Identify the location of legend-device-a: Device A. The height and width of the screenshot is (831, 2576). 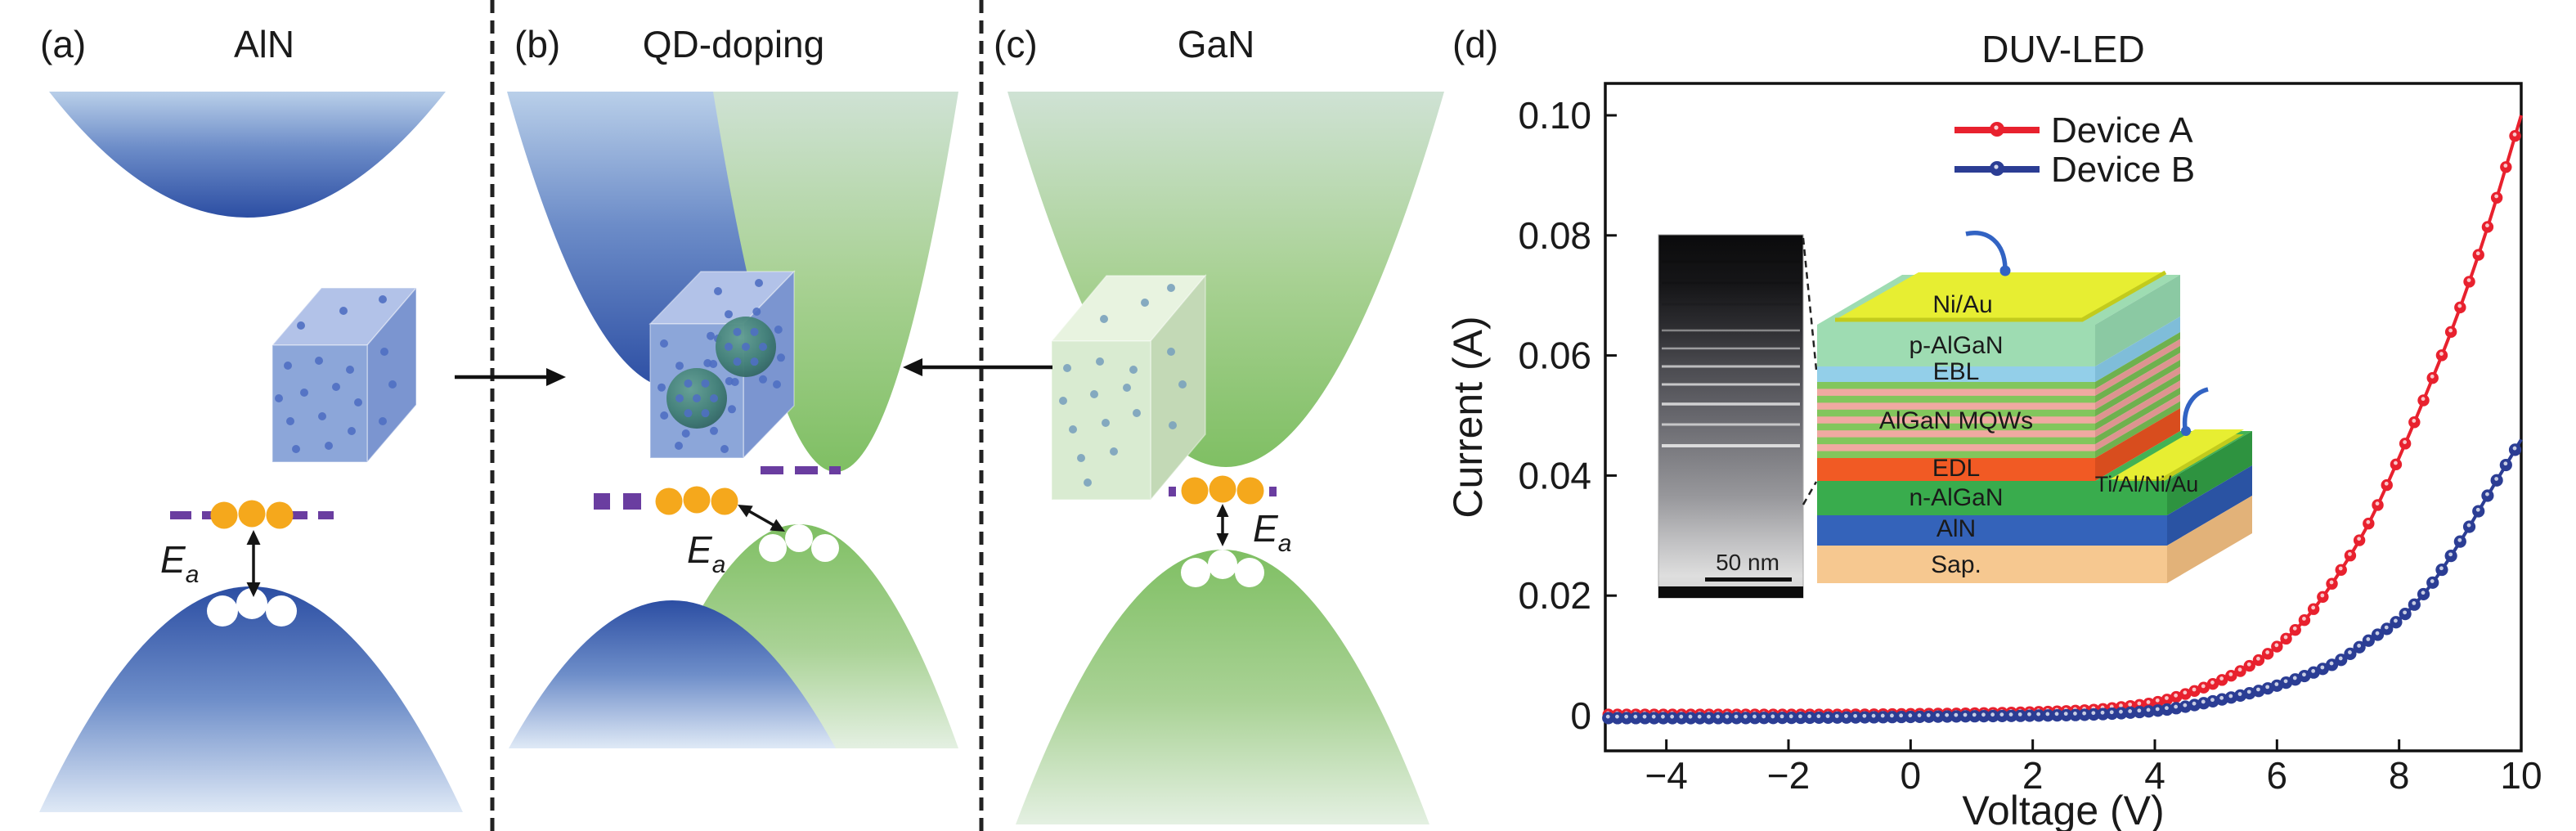
(2122, 130).